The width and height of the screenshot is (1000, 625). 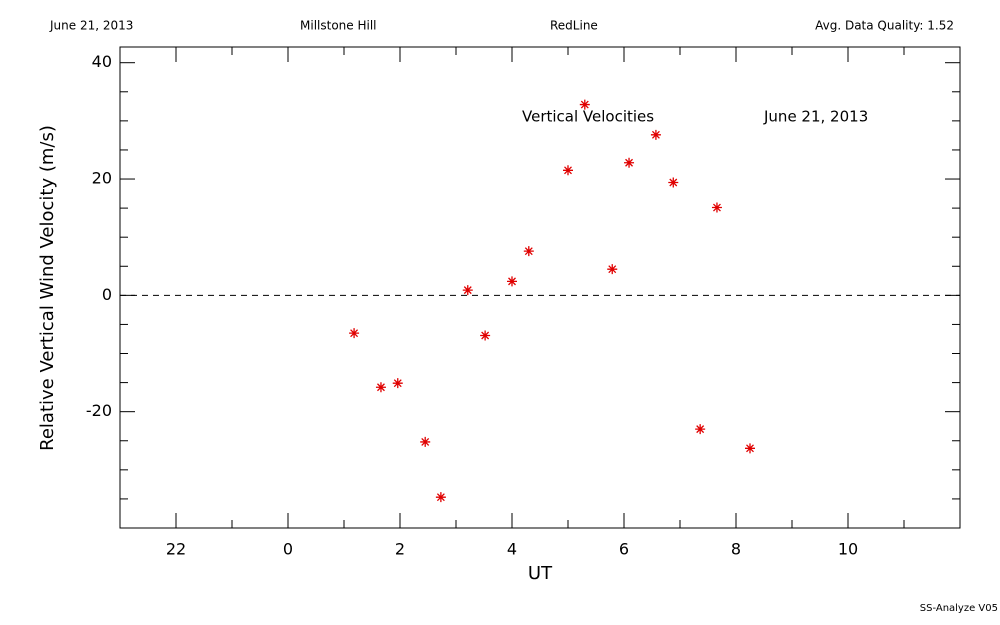 I want to click on x-tick-label: 10, so click(x=848, y=549).